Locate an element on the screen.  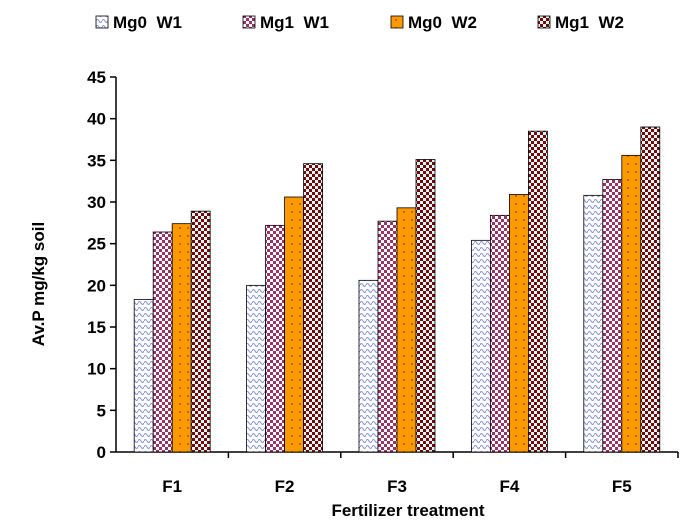
legend-label-4: Mg1 W2 is located at coordinates (589, 22).